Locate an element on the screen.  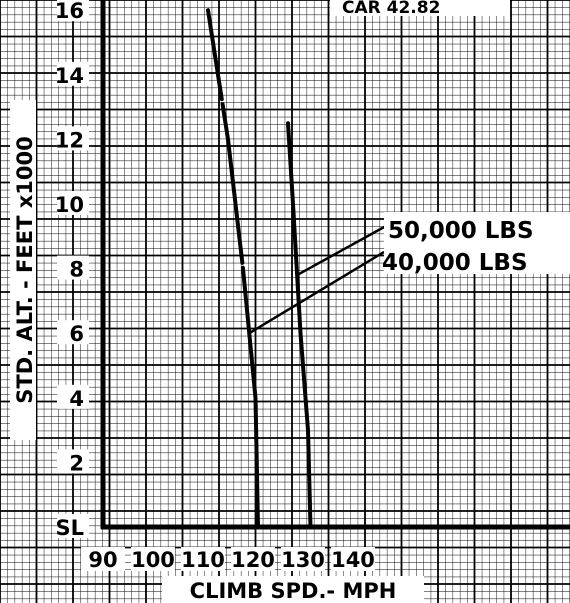
y-tick-labels: SL 2 4 6 8 10 12 14 16 is located at coordinates (72, 270).